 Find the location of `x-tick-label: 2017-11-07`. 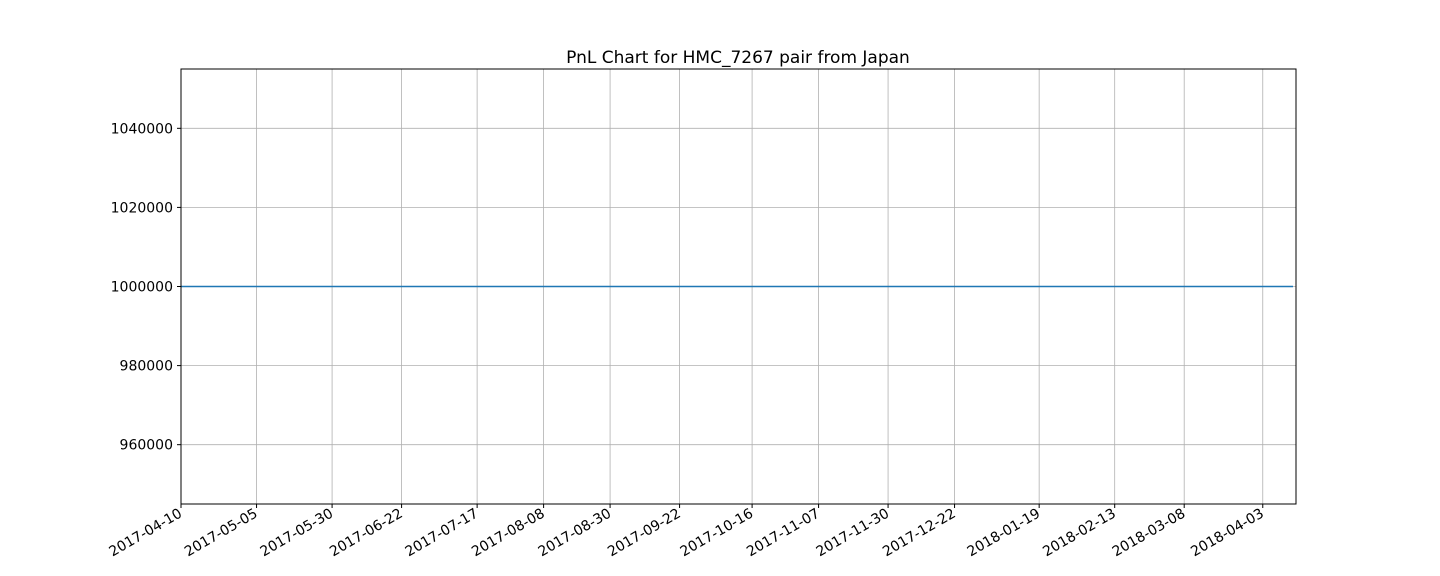

x-tick-label: 2017-11-07 is located at coordinates (783, 533).